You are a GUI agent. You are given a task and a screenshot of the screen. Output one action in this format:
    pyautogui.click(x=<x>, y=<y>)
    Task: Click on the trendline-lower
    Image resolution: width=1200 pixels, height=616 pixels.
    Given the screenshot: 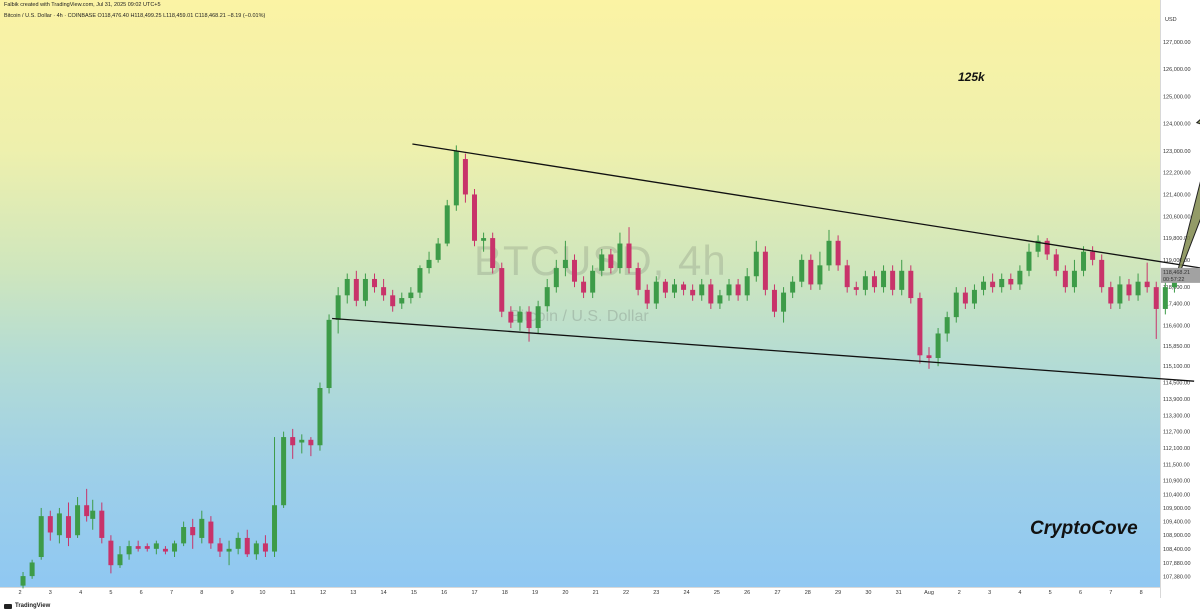 What is the action you would take?
    pyautogui.click(x=763, y=349)
    